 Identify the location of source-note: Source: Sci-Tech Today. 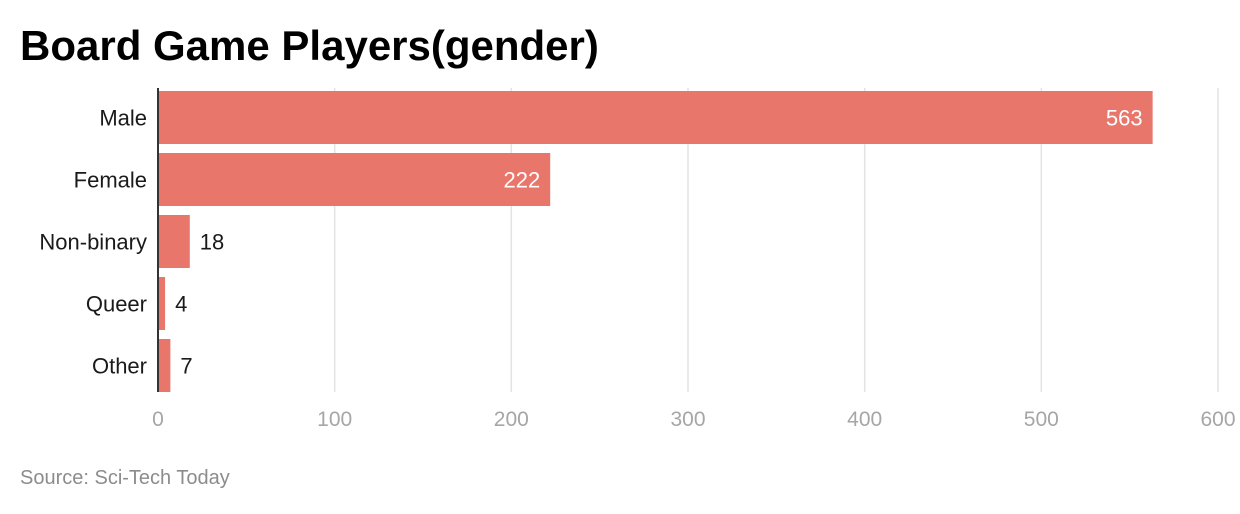
(125, 478).